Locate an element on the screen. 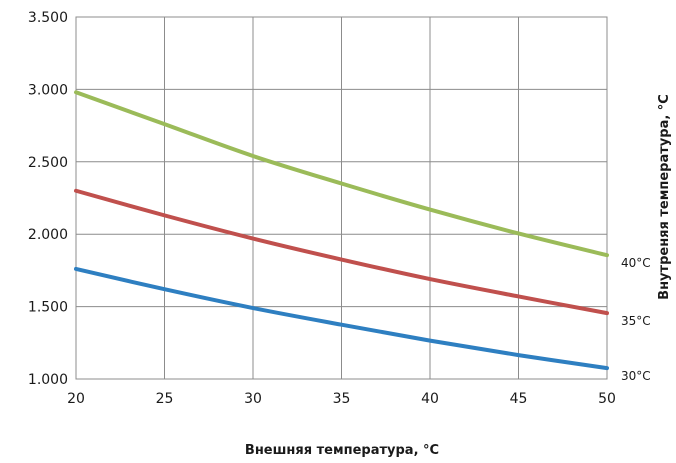 This screenshot has height=463, width=676. series-labels: 30°C 35°C 40°C is located at coordinates (636, 319).